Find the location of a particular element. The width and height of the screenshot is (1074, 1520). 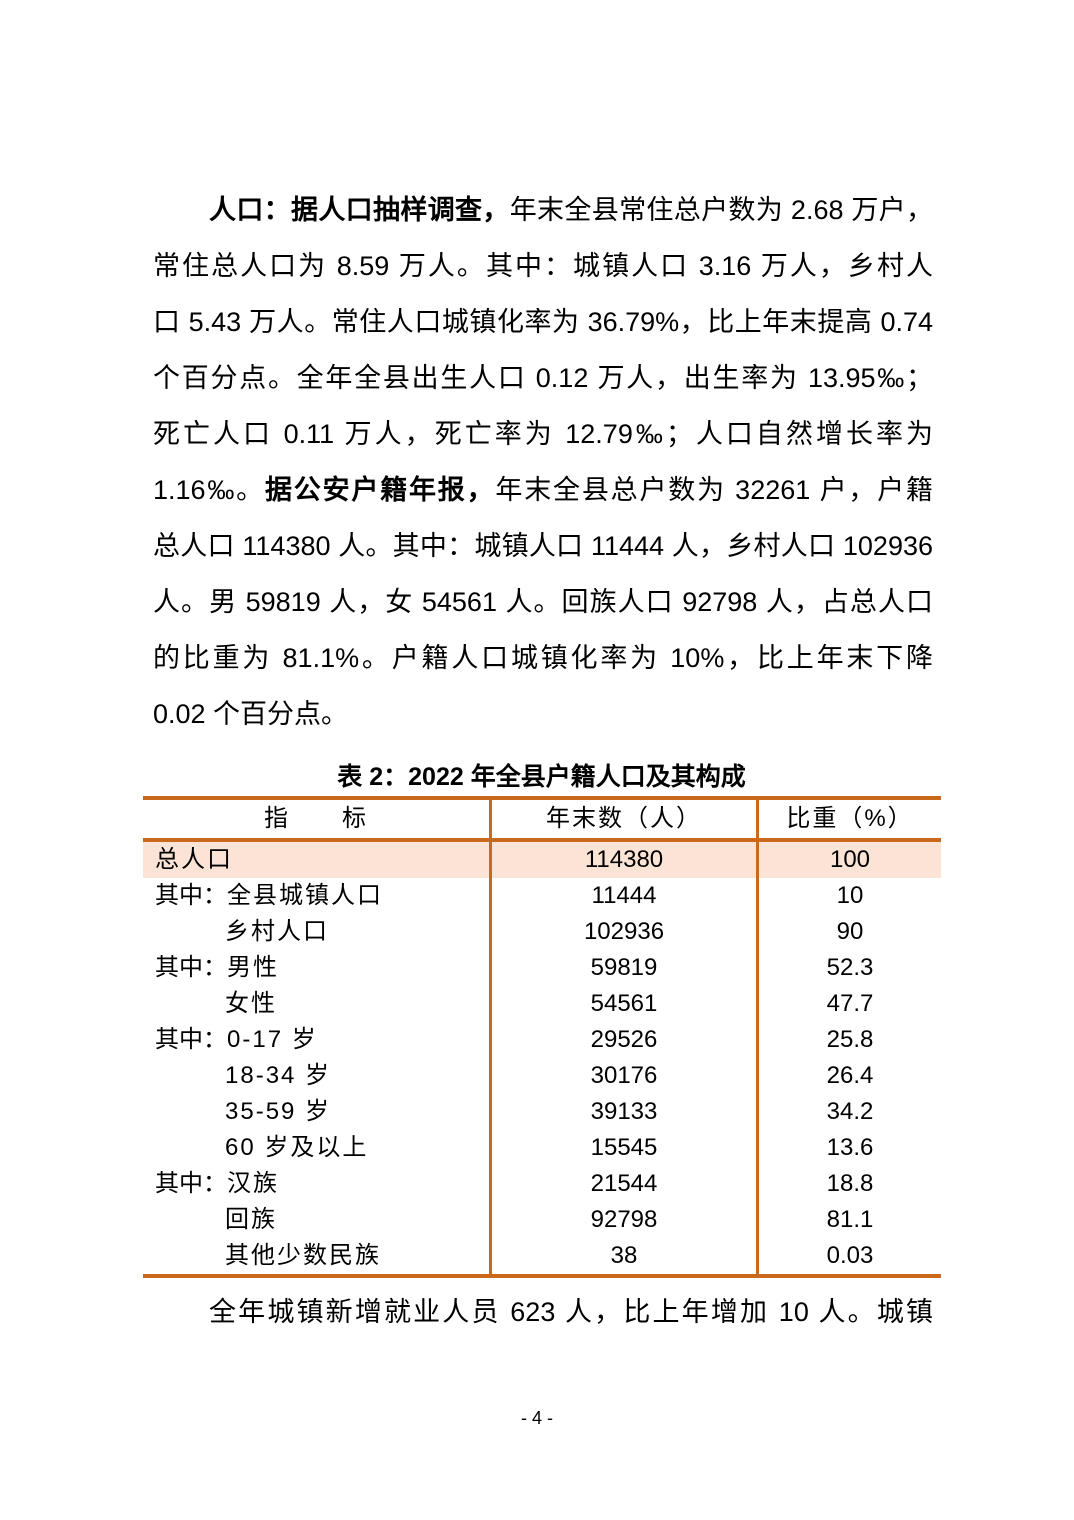

body-text: 死亡人口 0.11 万人，死亡率为 12.79‰；人口自然增长率为 is located at coordinates (543, 434).